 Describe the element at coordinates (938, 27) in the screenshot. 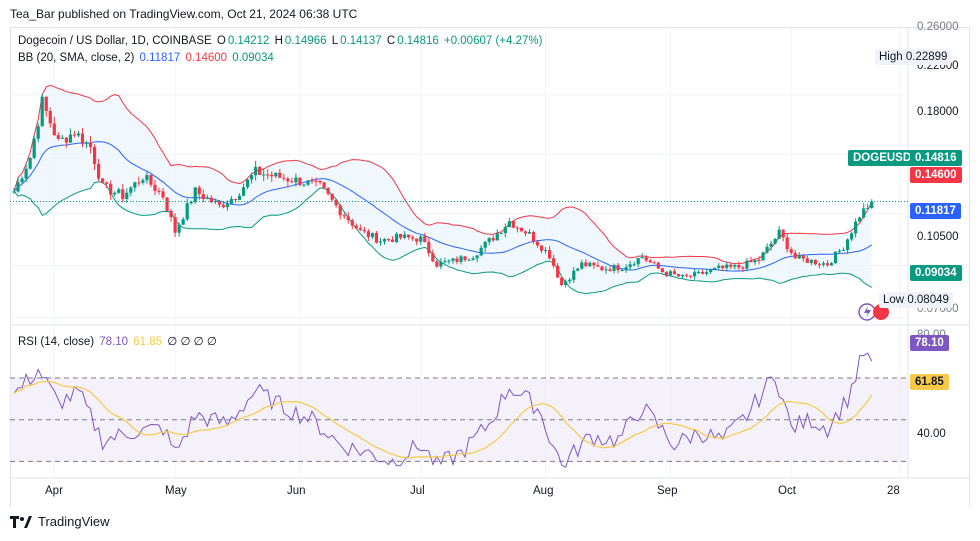

I see `price-tick-0: 0.26000` at that location.